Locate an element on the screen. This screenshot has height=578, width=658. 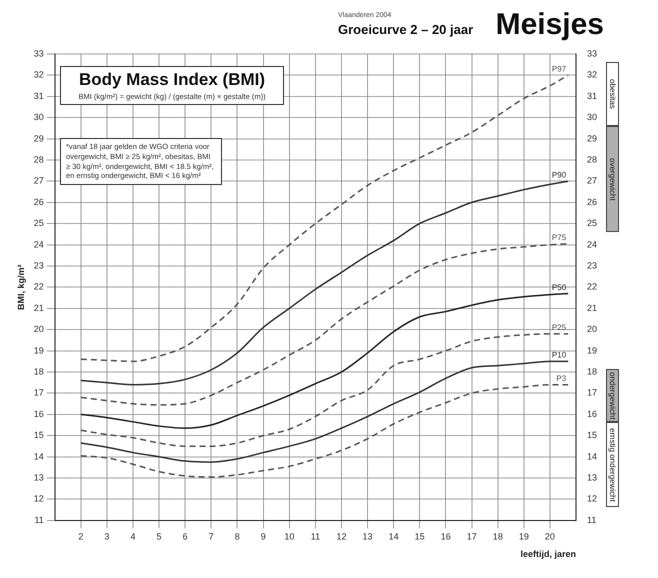
series-label: P75 is located at coordinates (559, 237).